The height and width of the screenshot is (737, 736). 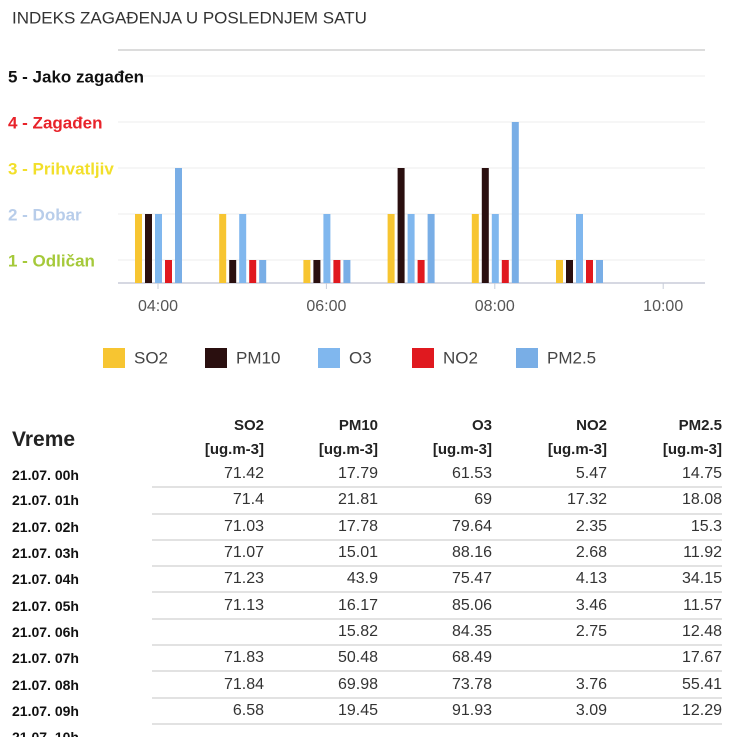 What do you see at coordinates (591, 425) in the screenshot?
I see `column-name: NO2` at bounding box center [591, 425].